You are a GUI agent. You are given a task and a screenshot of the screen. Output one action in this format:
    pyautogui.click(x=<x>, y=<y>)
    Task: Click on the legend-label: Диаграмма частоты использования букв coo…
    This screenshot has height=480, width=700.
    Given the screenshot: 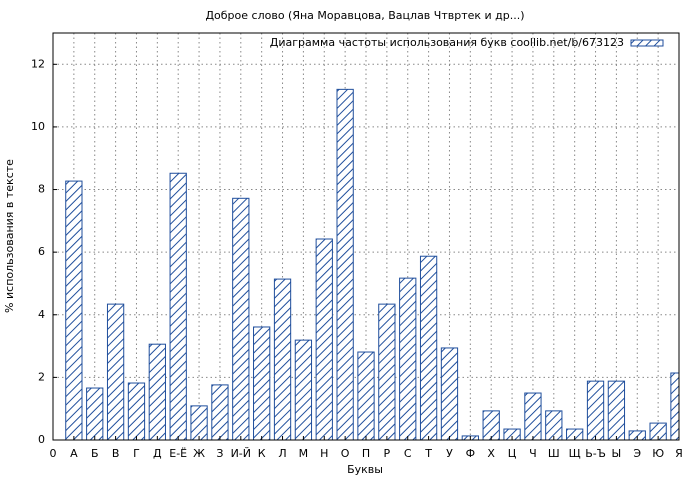 What is the action you would take?
    pyautogui.click(x=447, y=42)
    